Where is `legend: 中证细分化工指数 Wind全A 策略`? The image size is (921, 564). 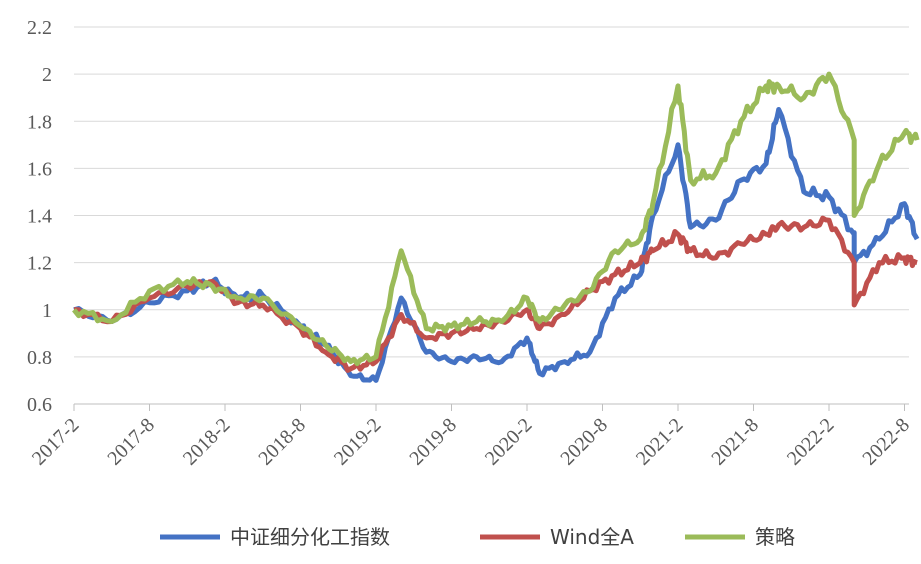 legend: 中证细分化工指数 Wind全A 策略 is located at coordinates (477, 537).